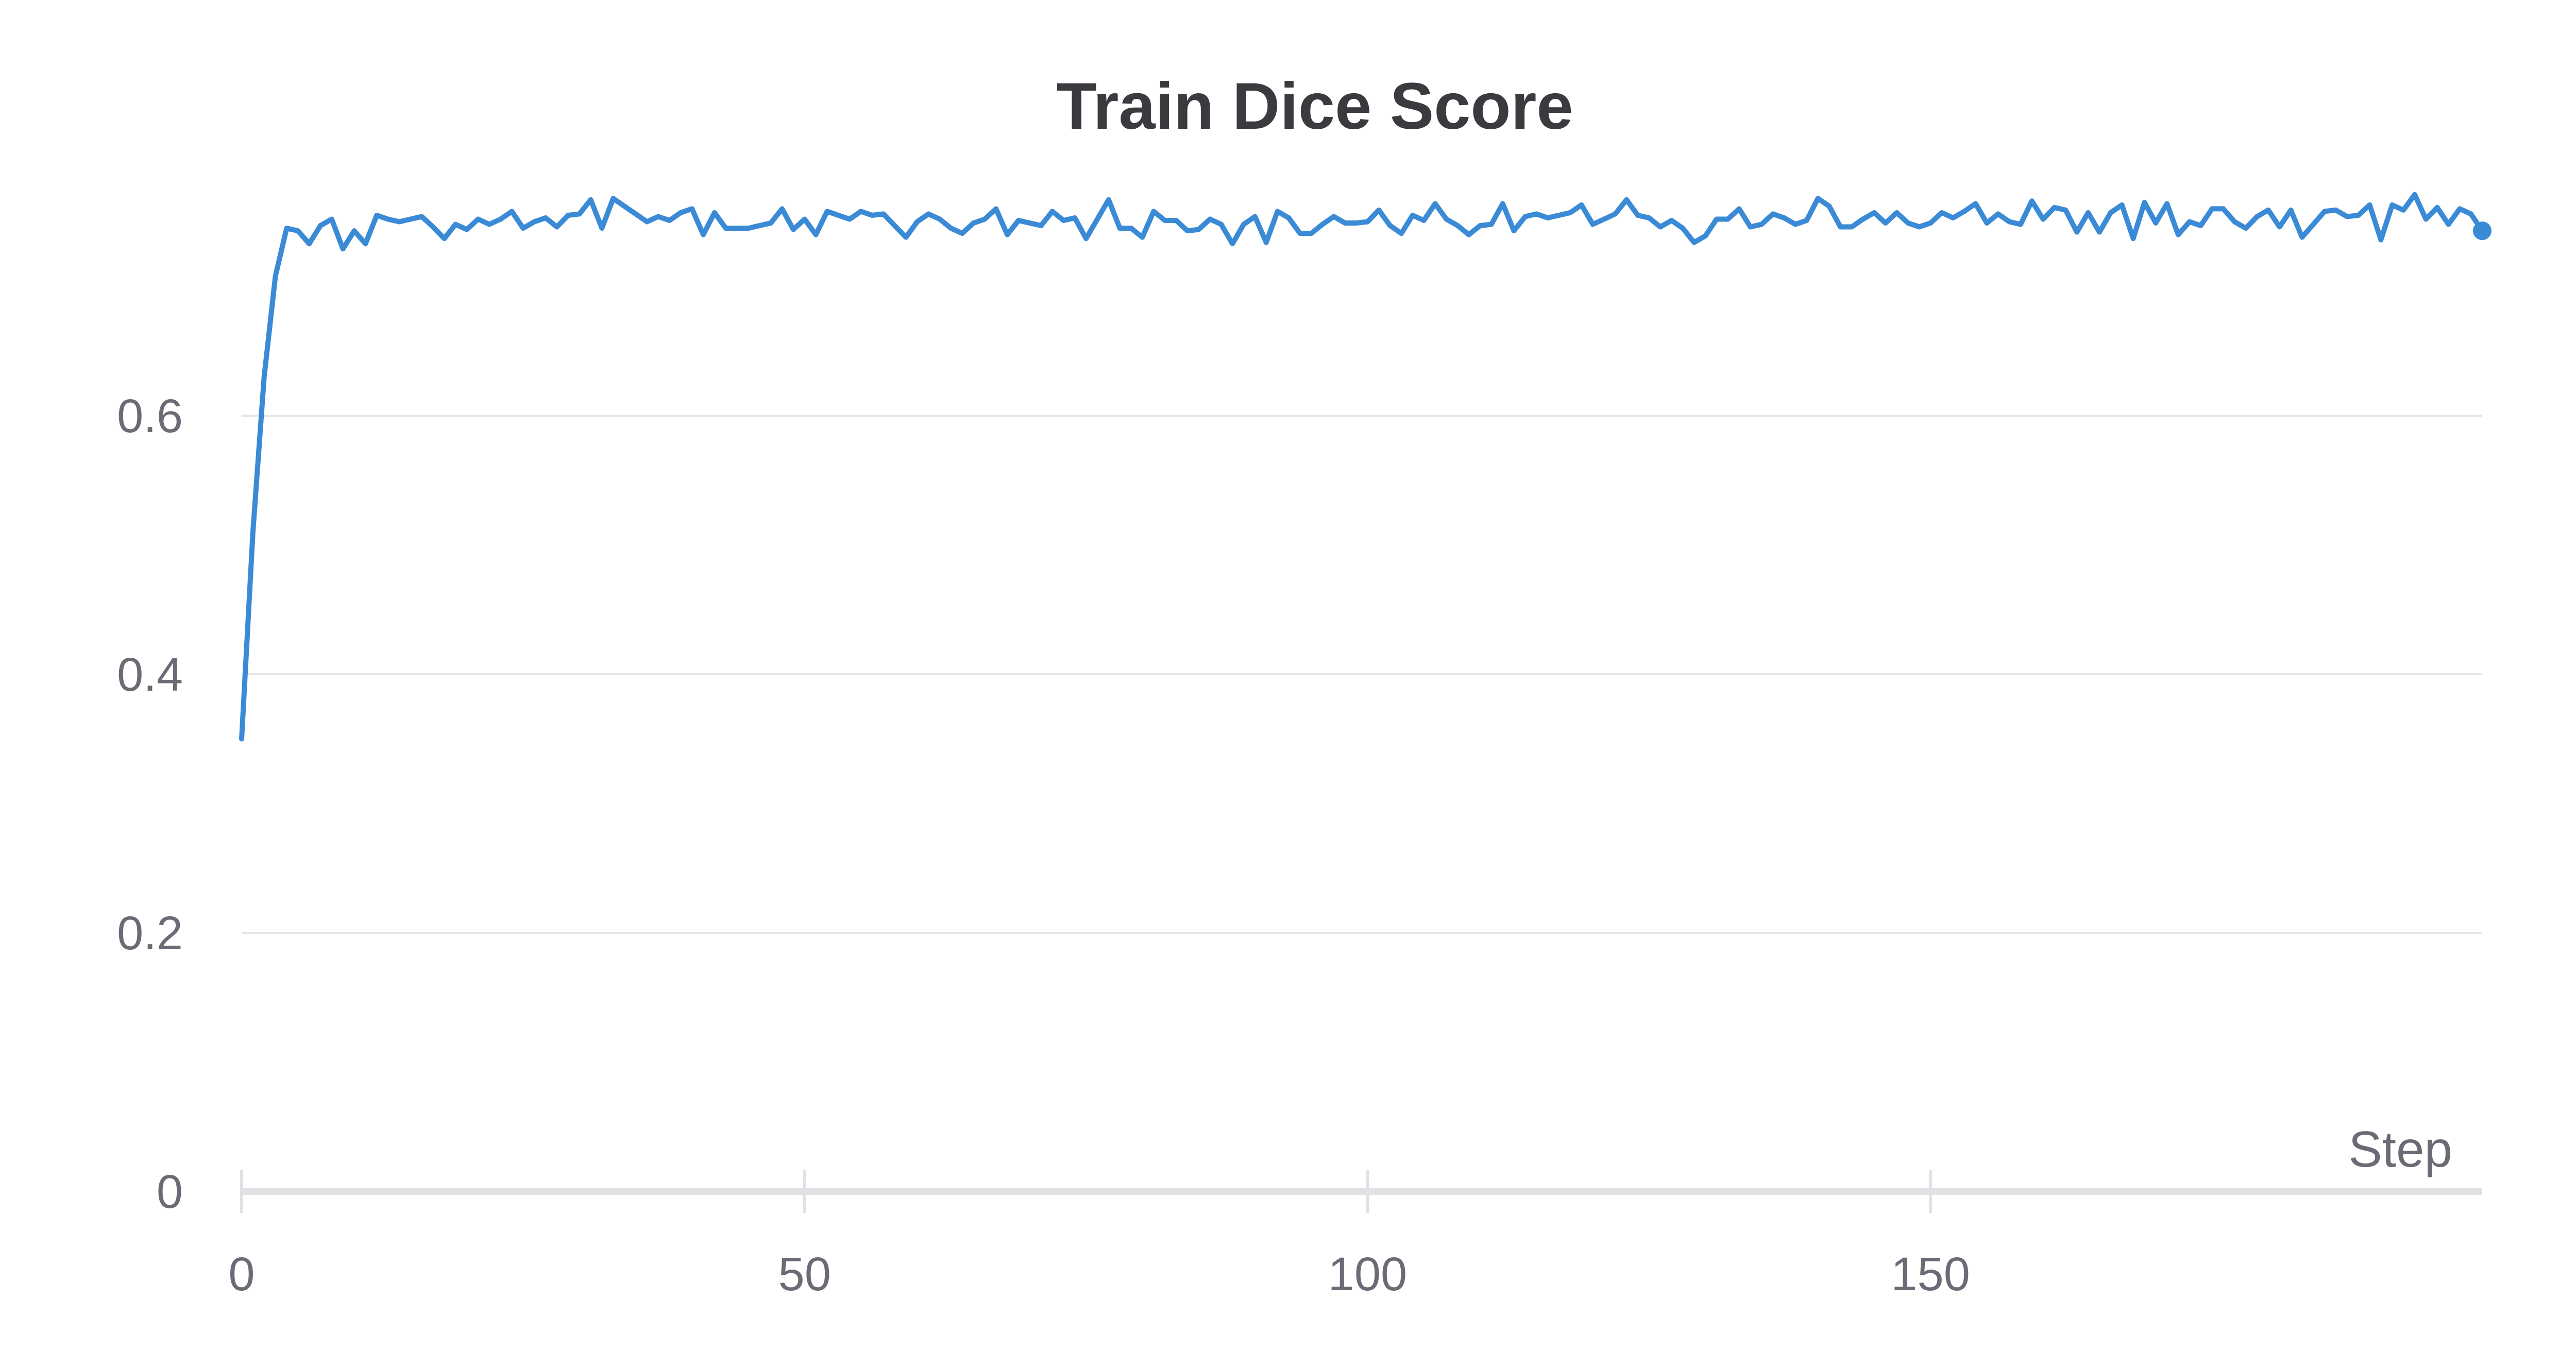 This screenshot has height=1368, width=2576. What do you see at coordinates (2400, 1149) in the screenshot?
I see `x-axis-label: Step` at bounding box center [2400, 1149].